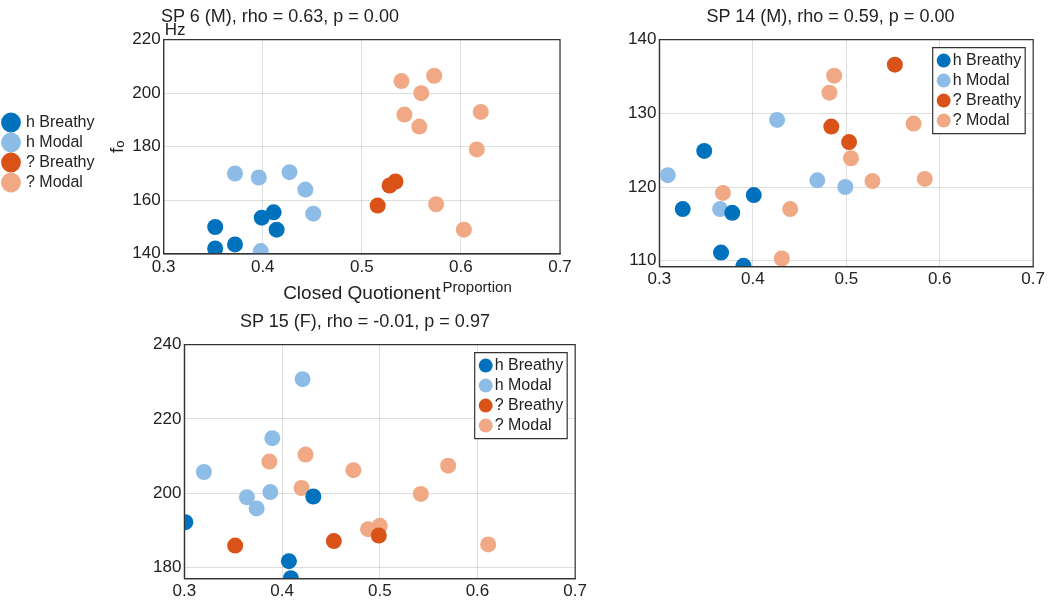 Image resolution: width=1048 pixels, height=613 pixels. Describe the element at coordinates (362, 292) in the screenshot. I see `x-axis-title: Closed Quotionent` at that location.